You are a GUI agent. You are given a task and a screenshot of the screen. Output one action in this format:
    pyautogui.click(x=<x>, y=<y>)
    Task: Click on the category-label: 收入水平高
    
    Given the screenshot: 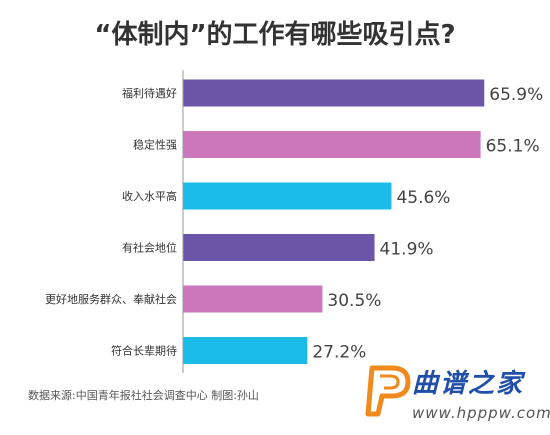 What is the action you would take?
    pyautogui.click(x=149, y=196)
    